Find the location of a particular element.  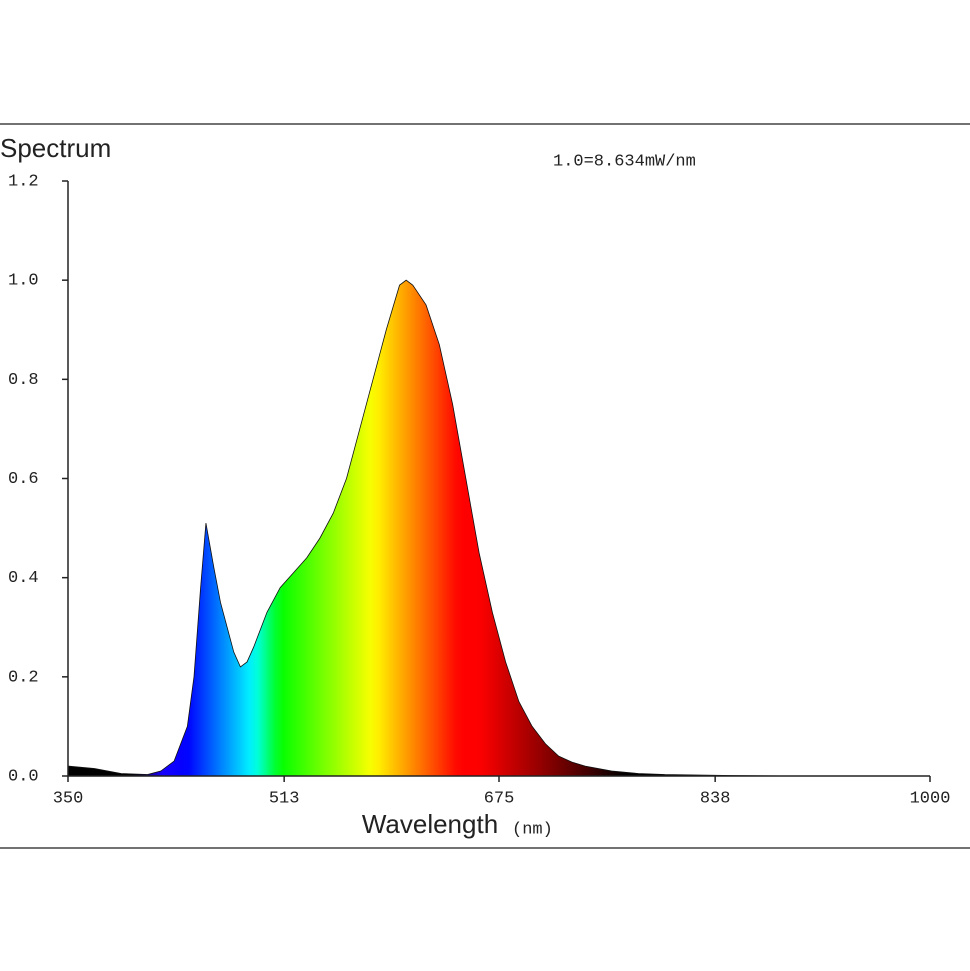

x-tick-label: 350 is located at coordinates (68, 798).